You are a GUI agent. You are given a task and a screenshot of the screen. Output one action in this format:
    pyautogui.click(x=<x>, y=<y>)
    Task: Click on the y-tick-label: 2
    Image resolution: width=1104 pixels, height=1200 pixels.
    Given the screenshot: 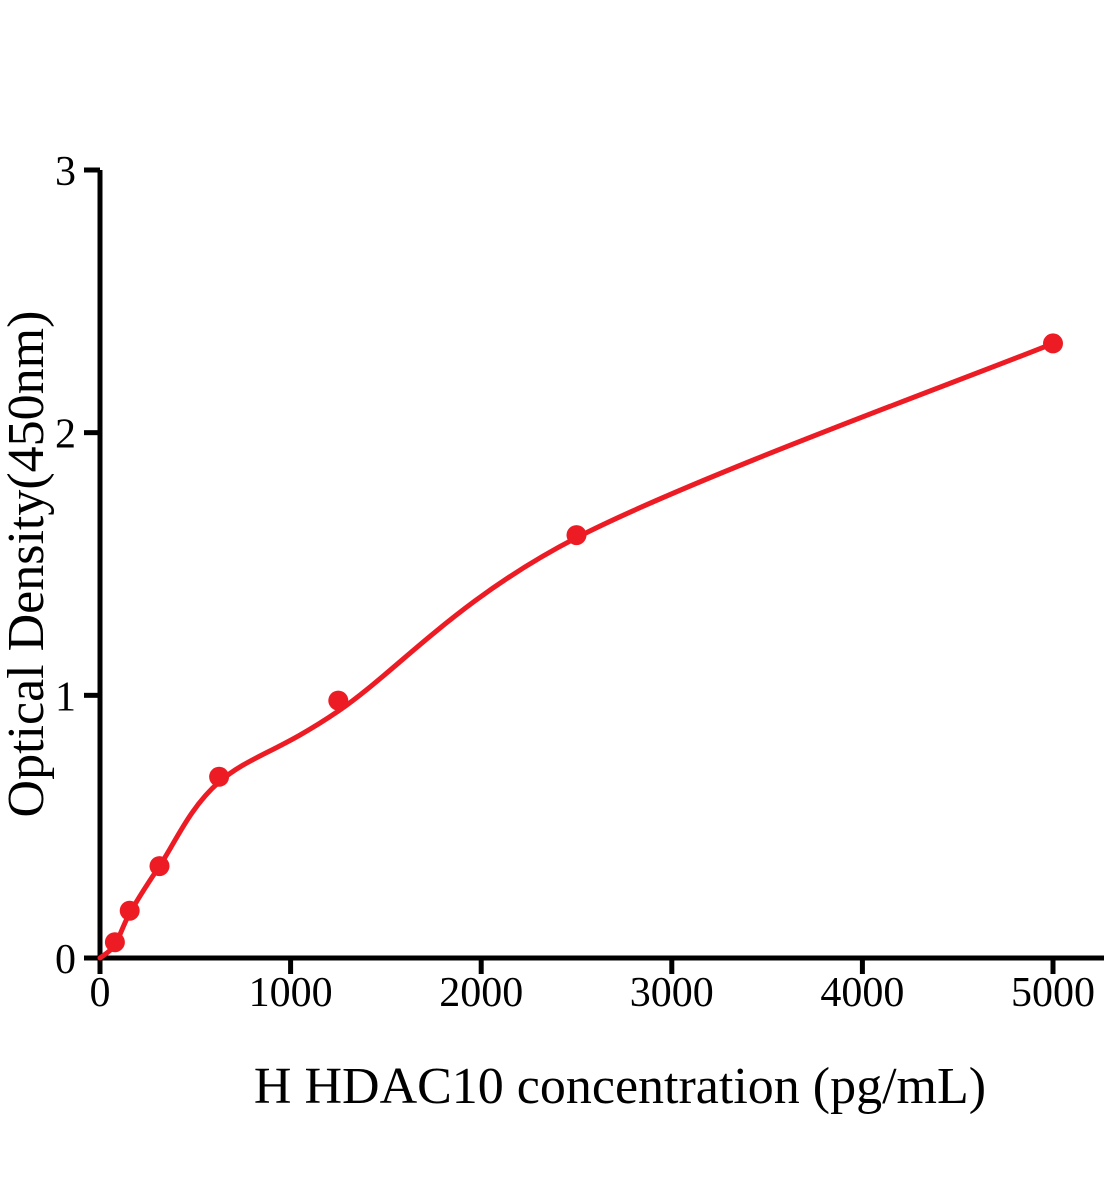 What is the action you would take?
    pyautogui.click(x=65, y=435)
    